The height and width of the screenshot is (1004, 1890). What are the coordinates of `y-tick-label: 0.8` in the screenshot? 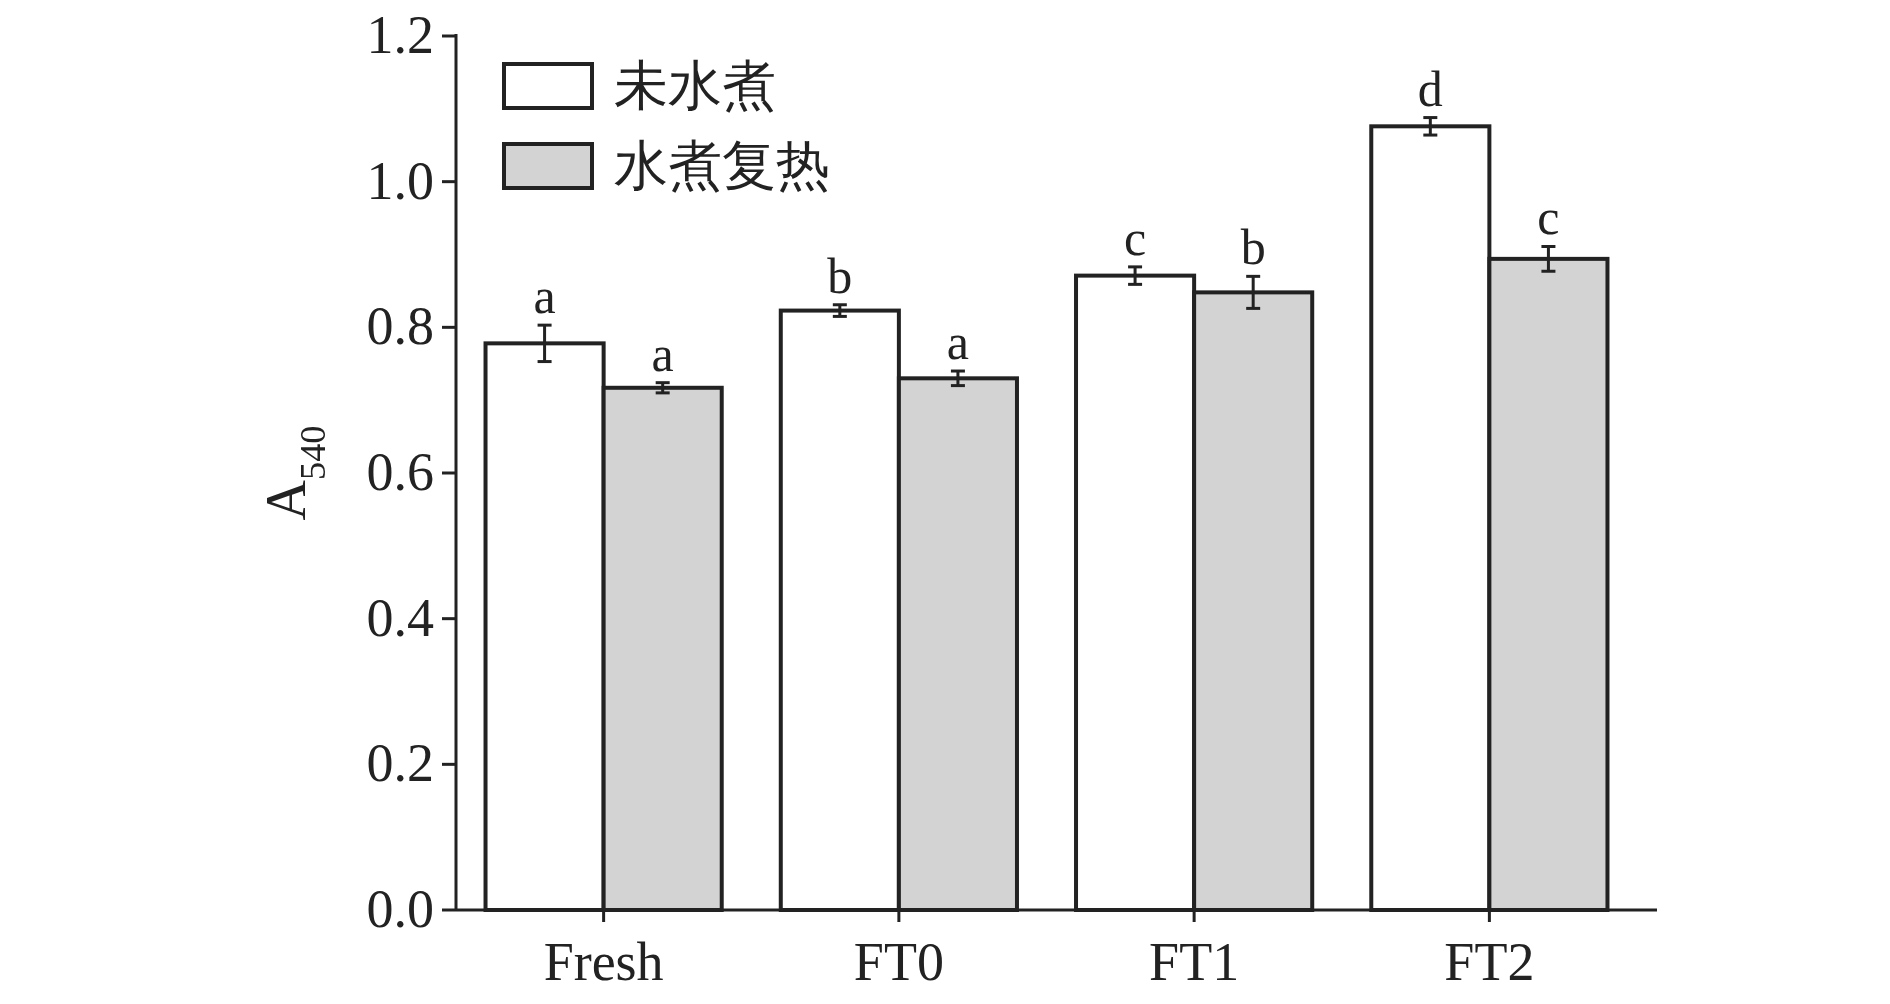 It's located at (400, 326).